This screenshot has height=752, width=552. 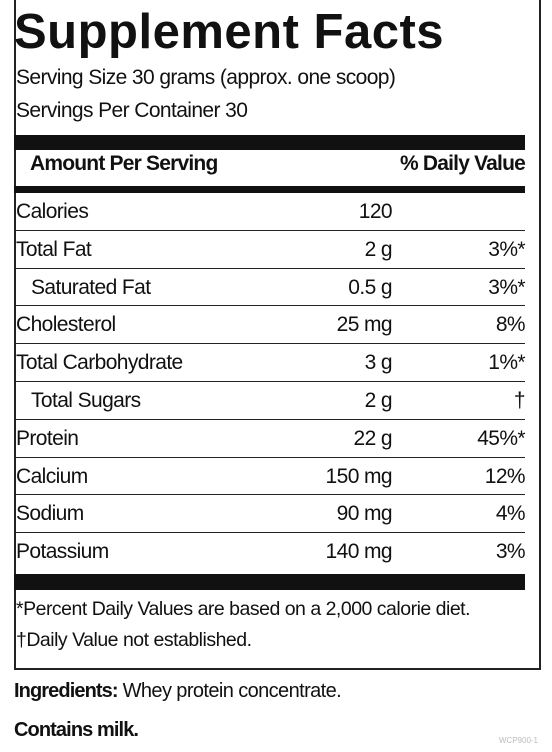 I want to click on nutrient-amount: 0.5 g, so click(x=370, y=287).